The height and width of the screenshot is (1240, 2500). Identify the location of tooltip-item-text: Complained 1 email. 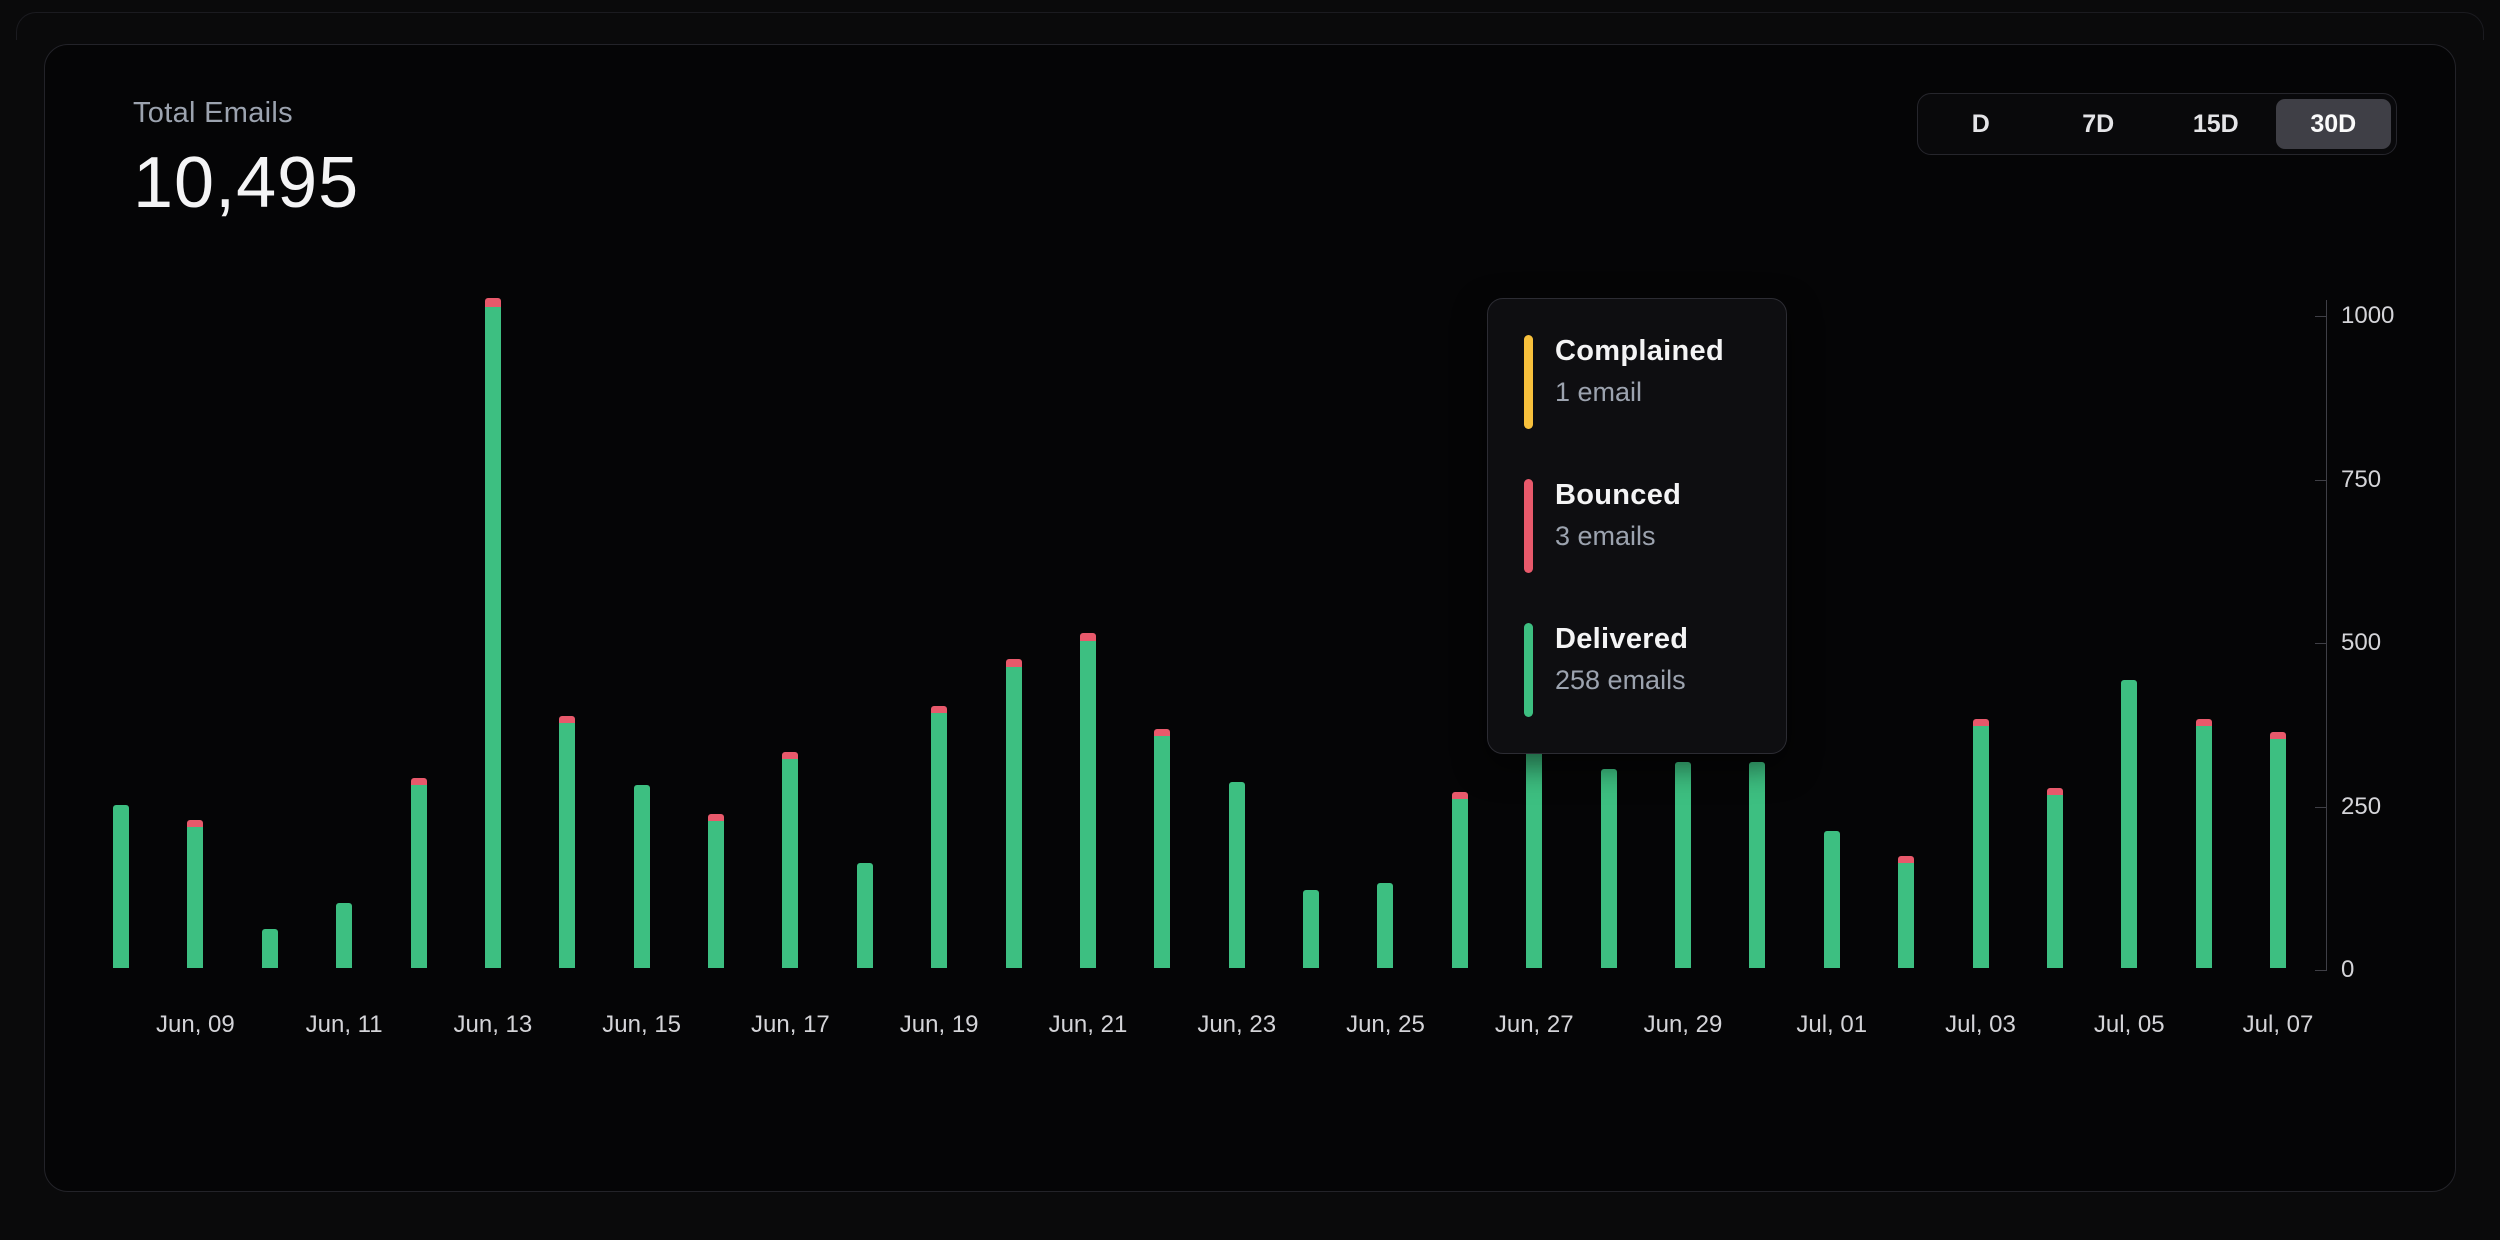
(1639, 382).